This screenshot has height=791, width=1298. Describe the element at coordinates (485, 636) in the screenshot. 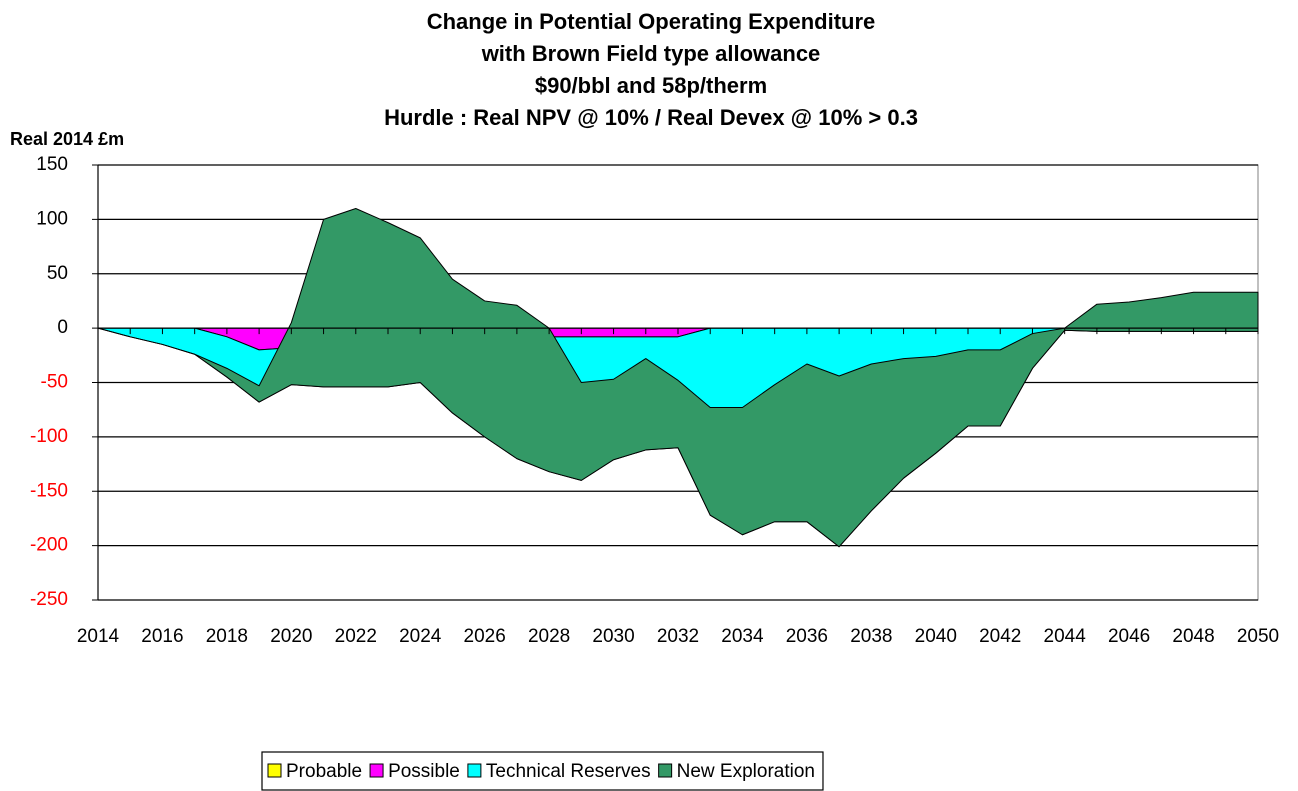

I see `x-tick-label: 2026` at that location.